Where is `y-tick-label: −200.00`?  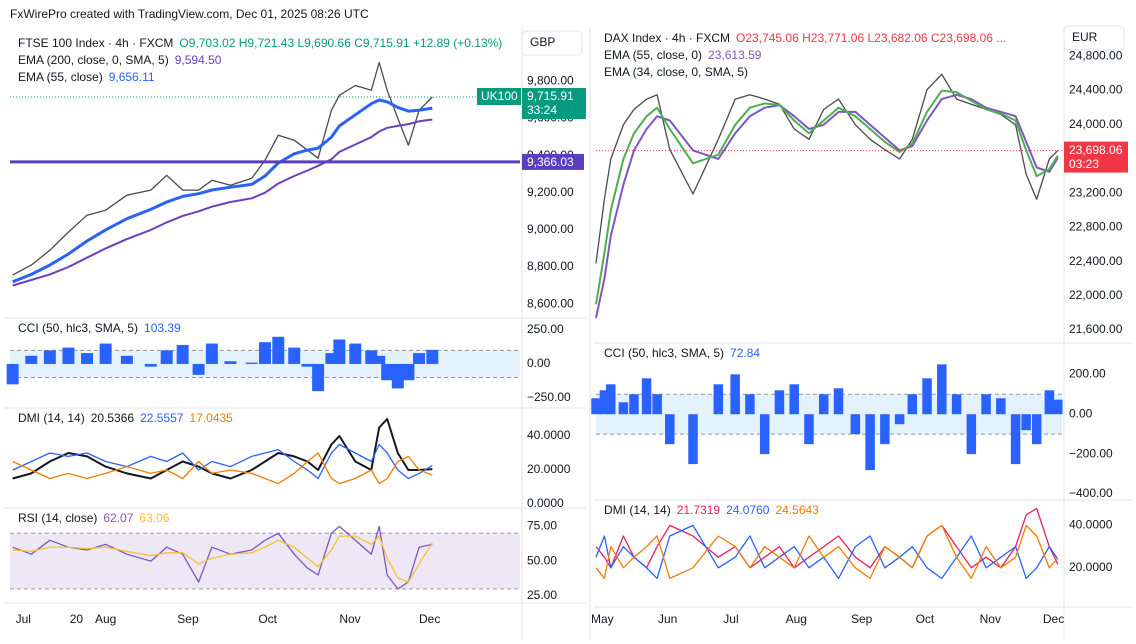
y-tick-label: −200.00 is located at coordinates (1091, 453).